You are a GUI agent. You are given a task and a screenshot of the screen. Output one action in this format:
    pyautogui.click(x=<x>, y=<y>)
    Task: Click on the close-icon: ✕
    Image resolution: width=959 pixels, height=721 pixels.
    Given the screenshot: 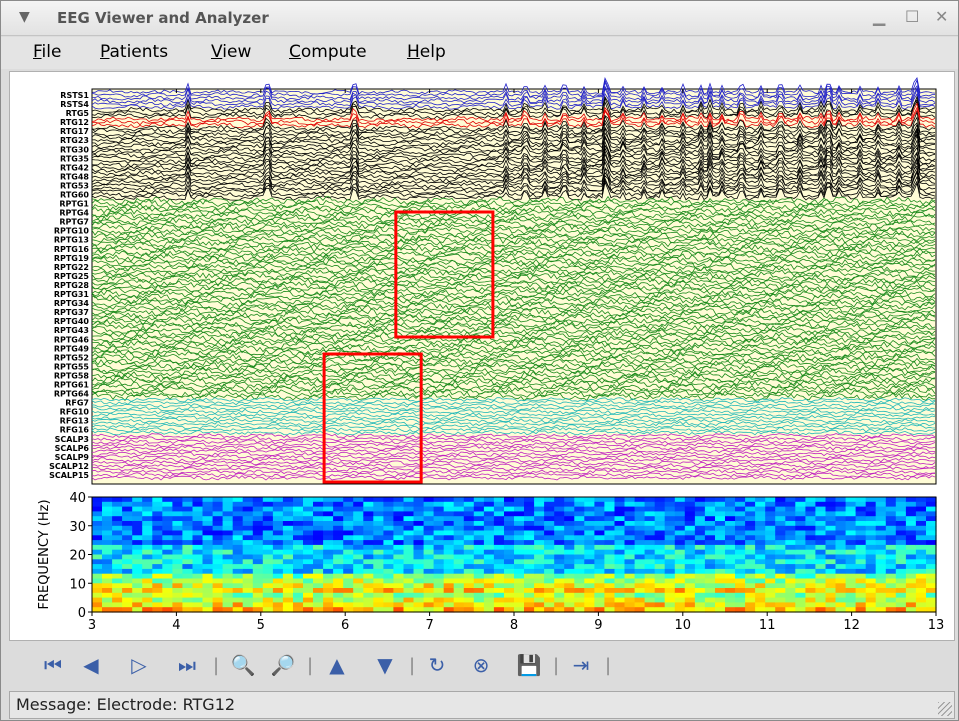 What is the action you would take?
    pyautogui.click(x=942, y=16)
    